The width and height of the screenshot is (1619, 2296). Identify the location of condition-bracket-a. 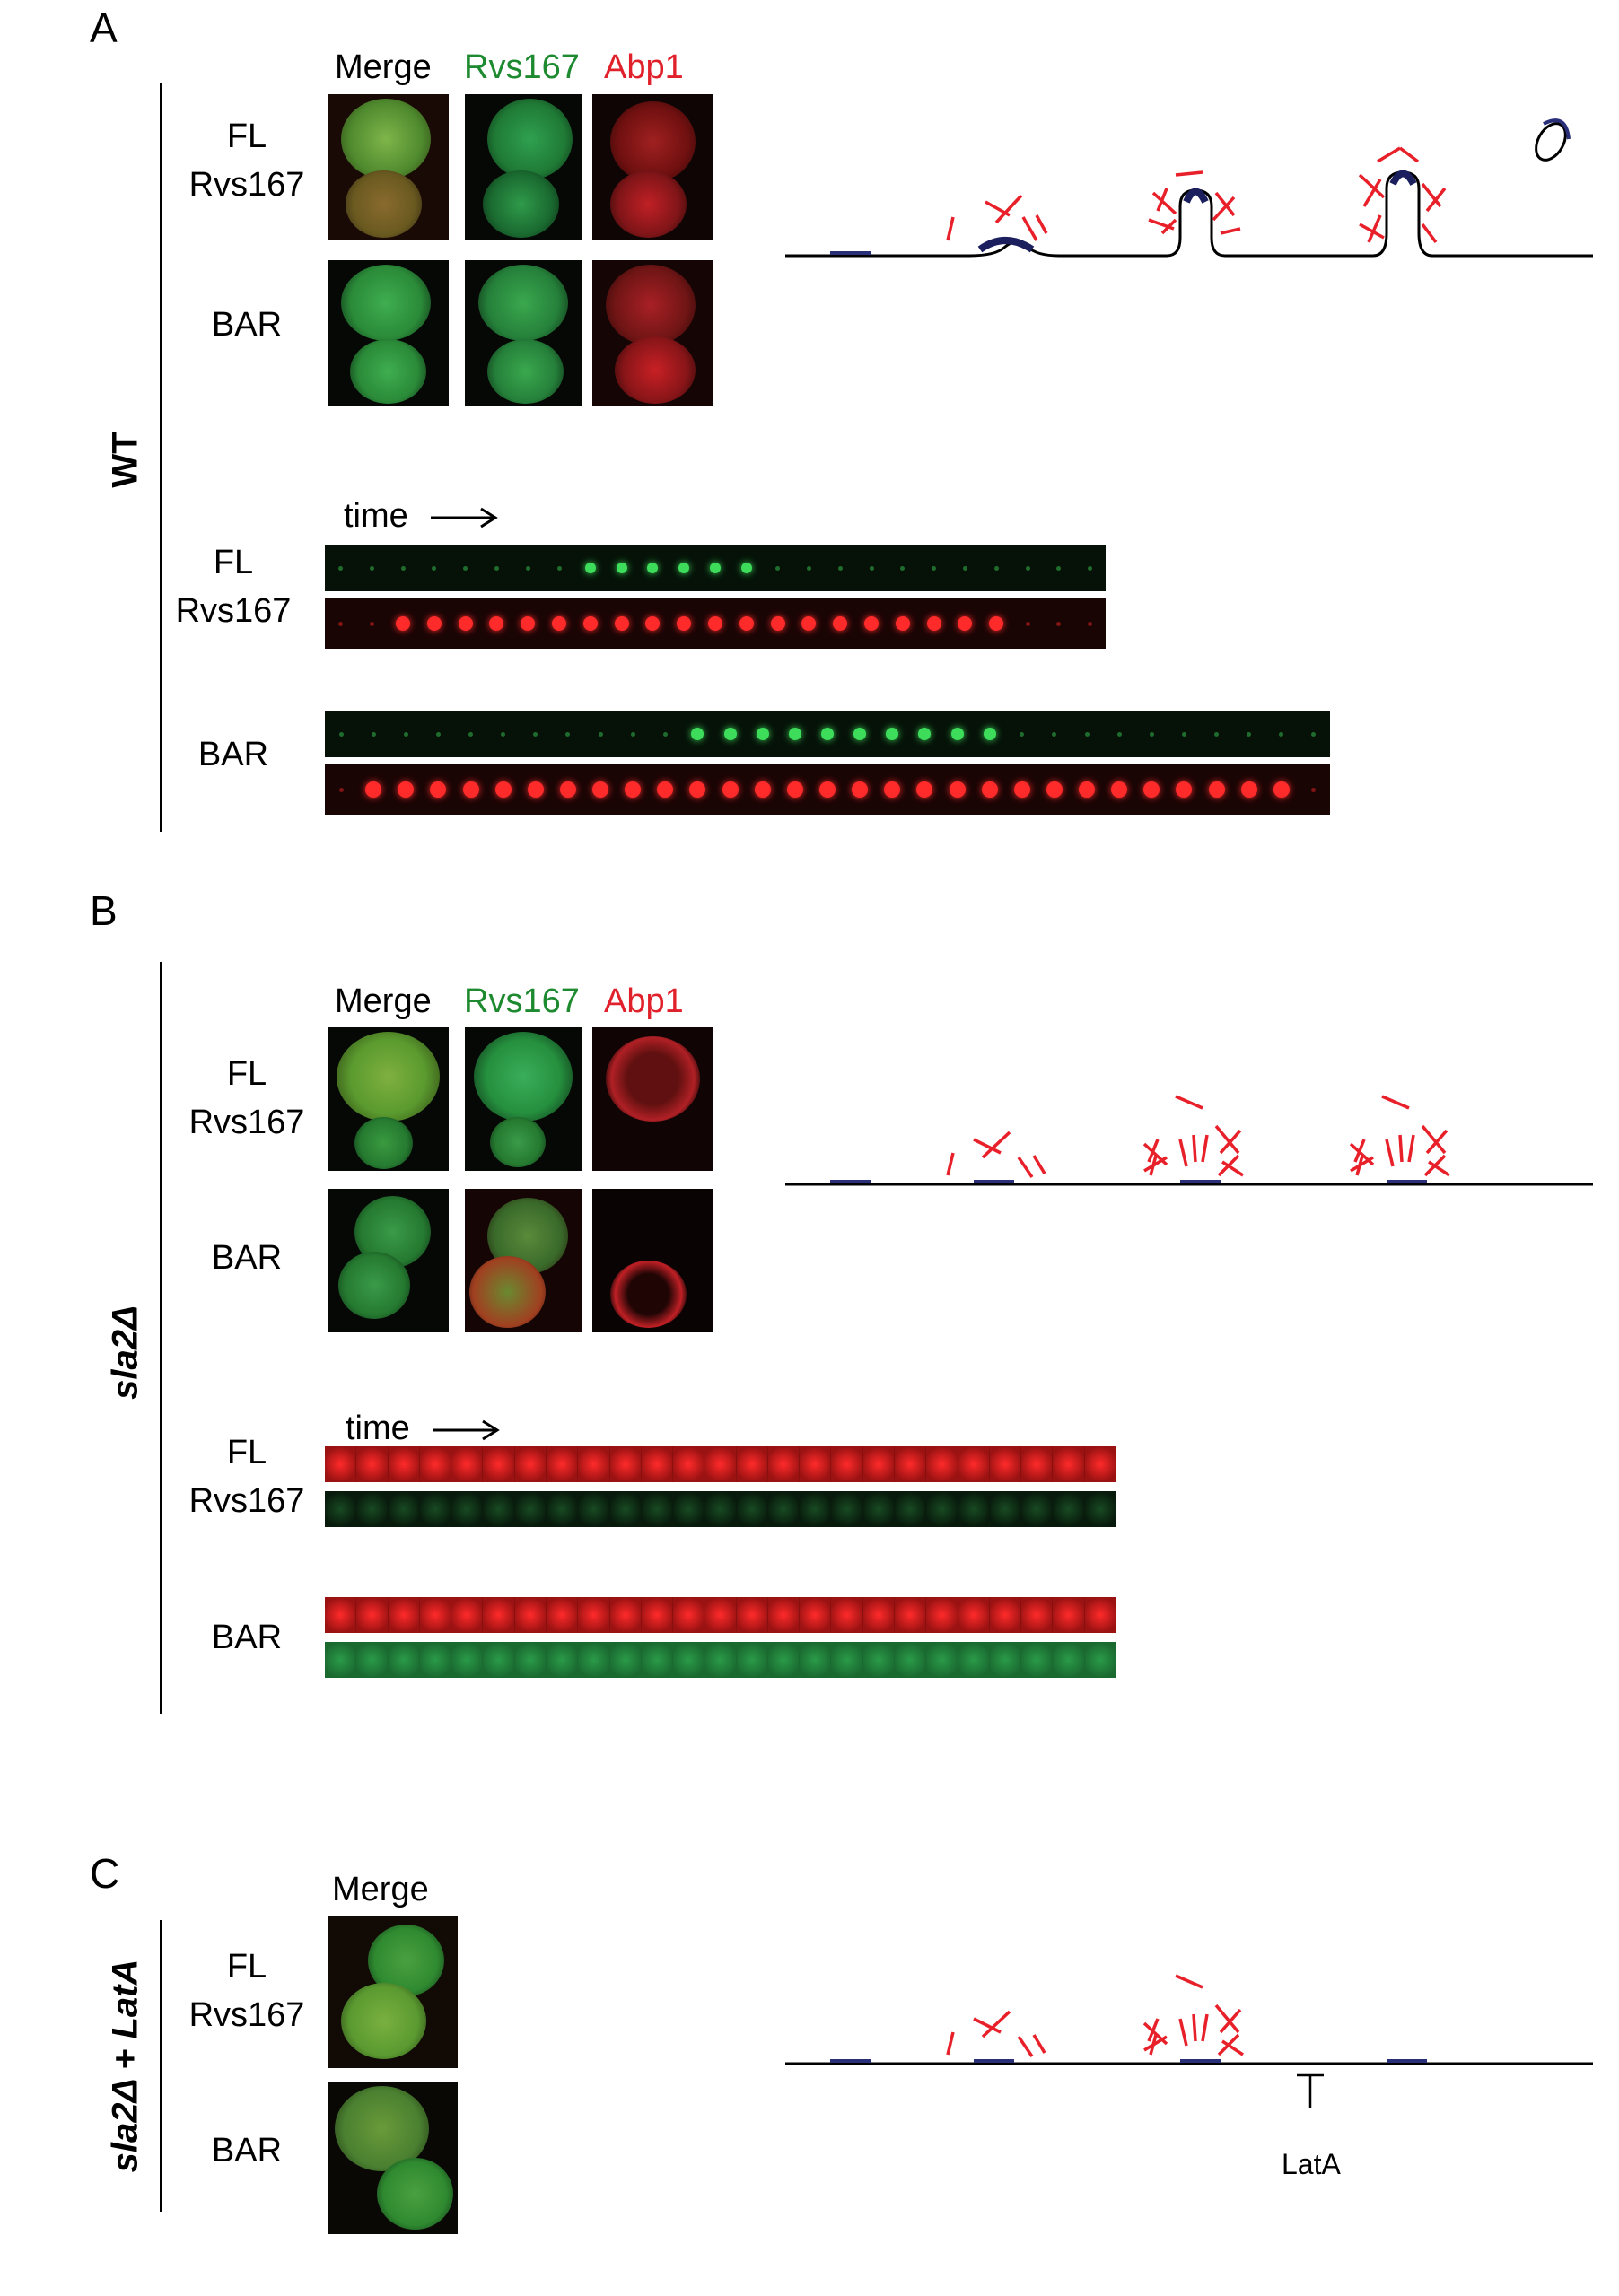
(161, 458).